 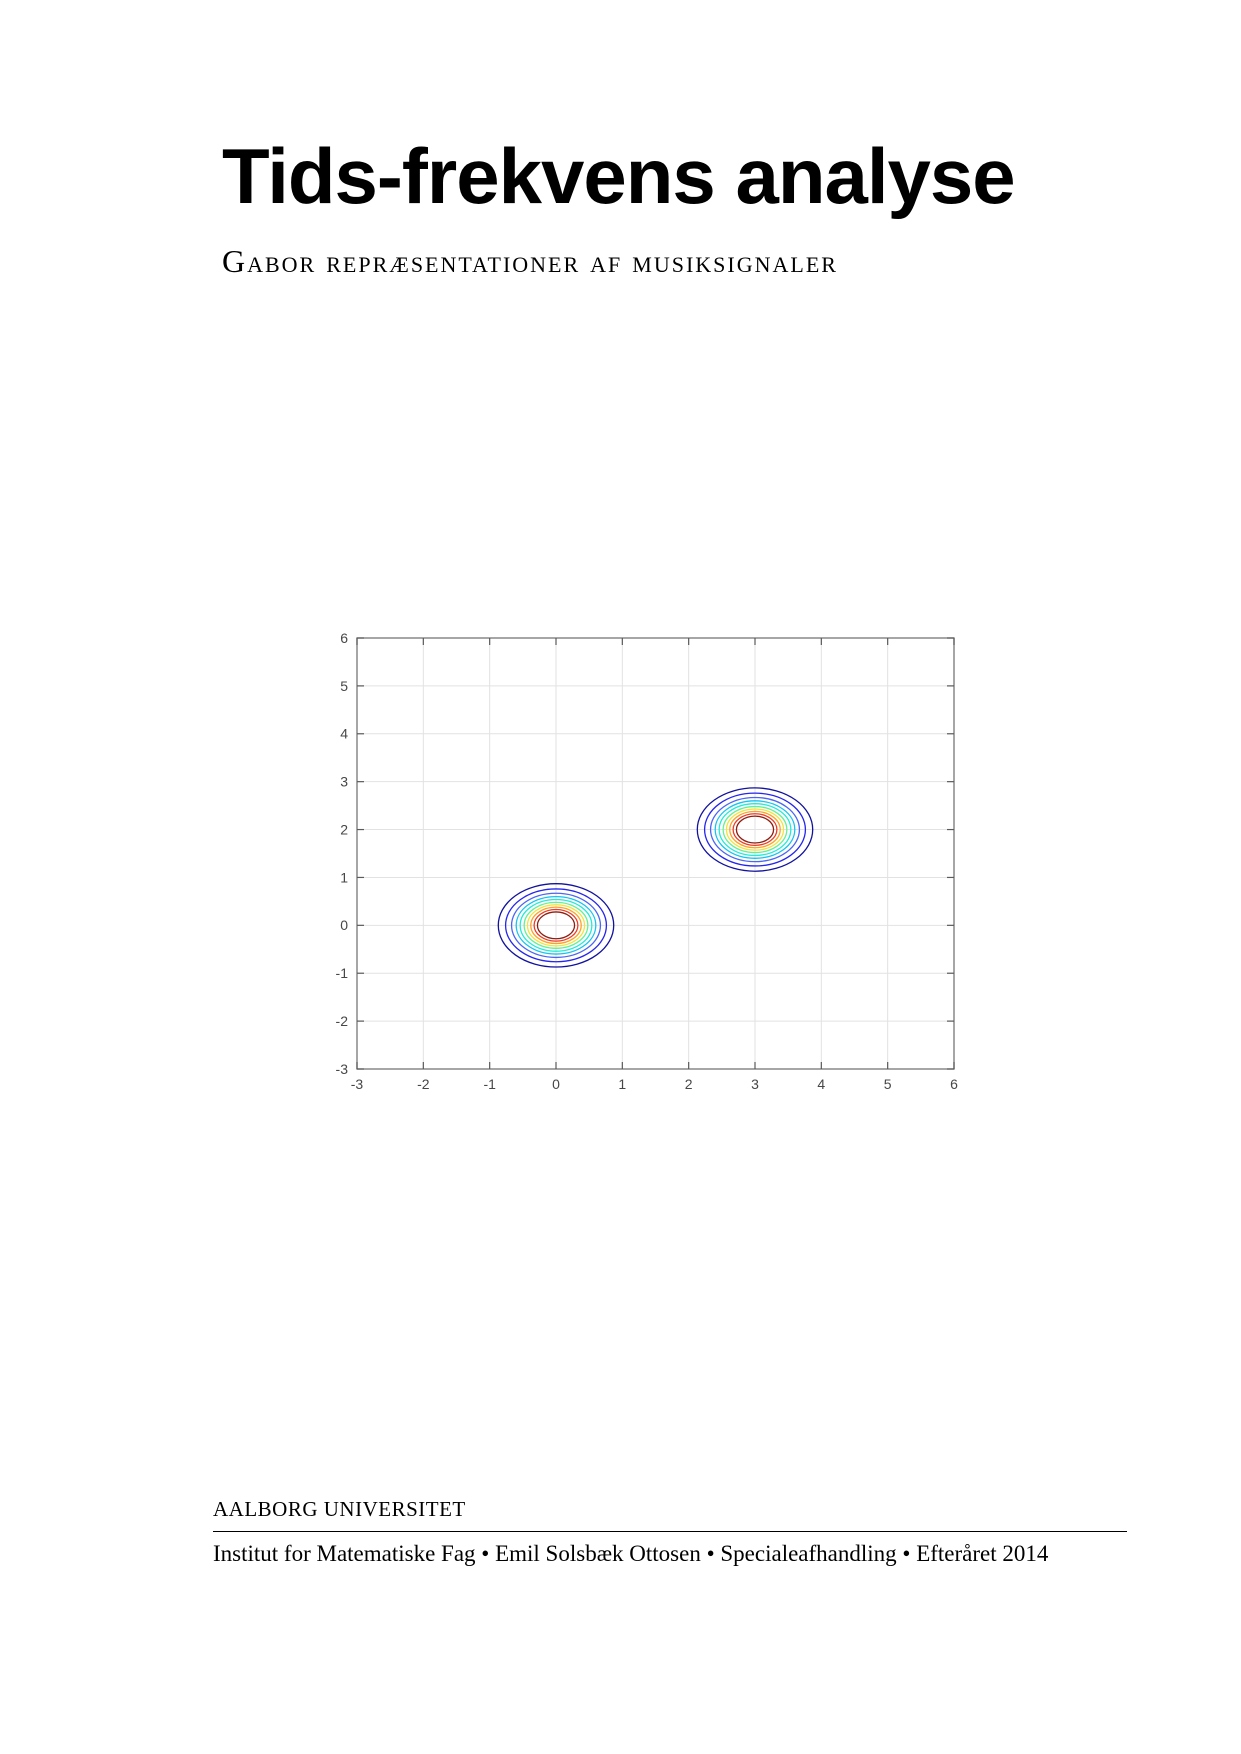 I want to click on contour-plot-canvas: -3 -2 -1 0 1 2 3 4 5 6 -3 -2 -1 0 1 2 3 4 5 6, so click(x=647, y=861).